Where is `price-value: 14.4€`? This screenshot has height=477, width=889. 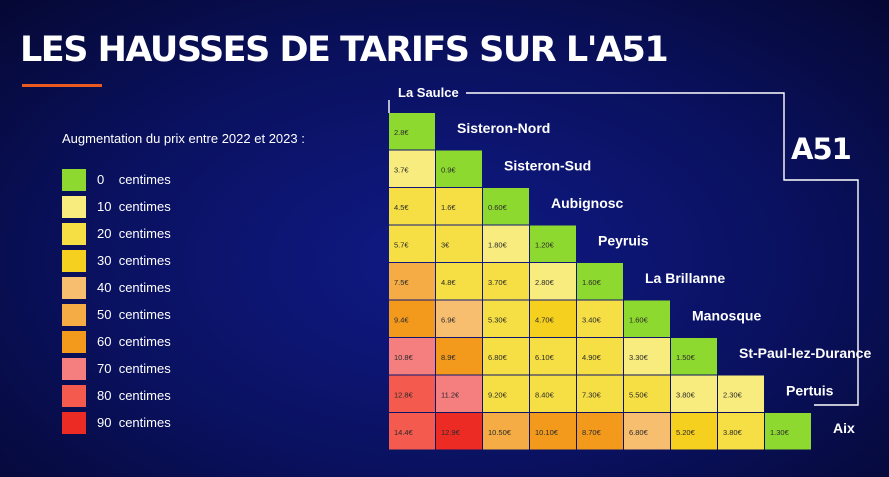
price-value: 14.4€ is located at coordinates (404, 432).